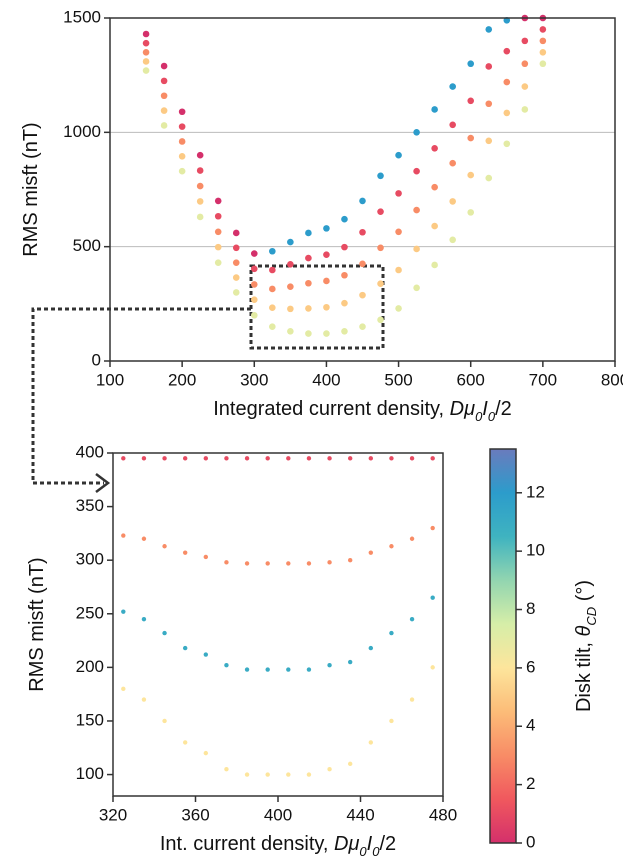 The height and width of the screenshot is (858, 623). Describe the element at coordinates (370, 844) in the screenshot. I see `x-axis-label-part: I` at that location.